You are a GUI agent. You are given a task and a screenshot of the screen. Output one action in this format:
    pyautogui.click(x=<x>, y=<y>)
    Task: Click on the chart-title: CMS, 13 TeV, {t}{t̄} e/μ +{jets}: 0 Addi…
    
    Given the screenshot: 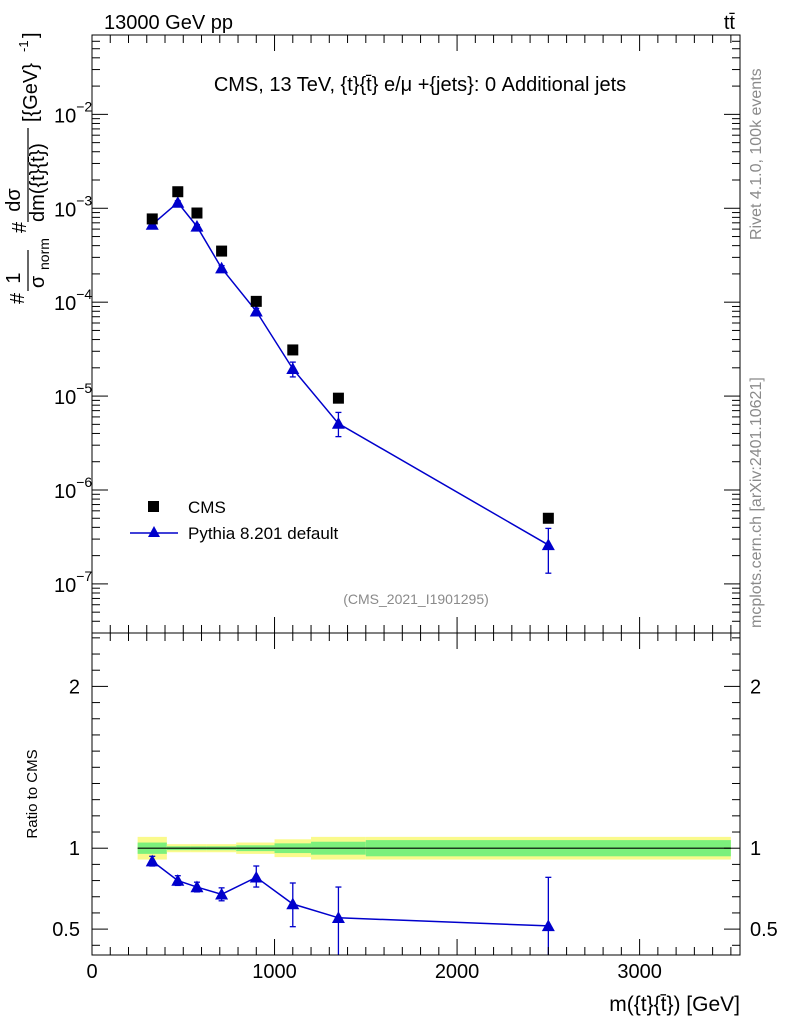 What is the action you would take?
    pyautogui.click(x=420, y=85)
    